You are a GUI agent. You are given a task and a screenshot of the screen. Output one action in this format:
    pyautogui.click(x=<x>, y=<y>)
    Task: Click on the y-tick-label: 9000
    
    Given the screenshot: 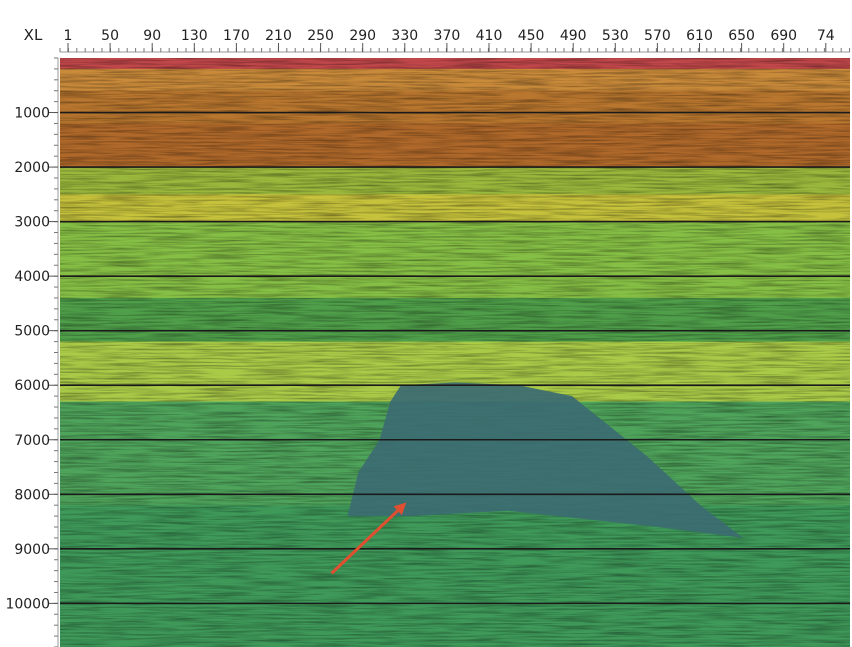 What is the action you would take?
    pyautogui.click(x=32, y=550)
    